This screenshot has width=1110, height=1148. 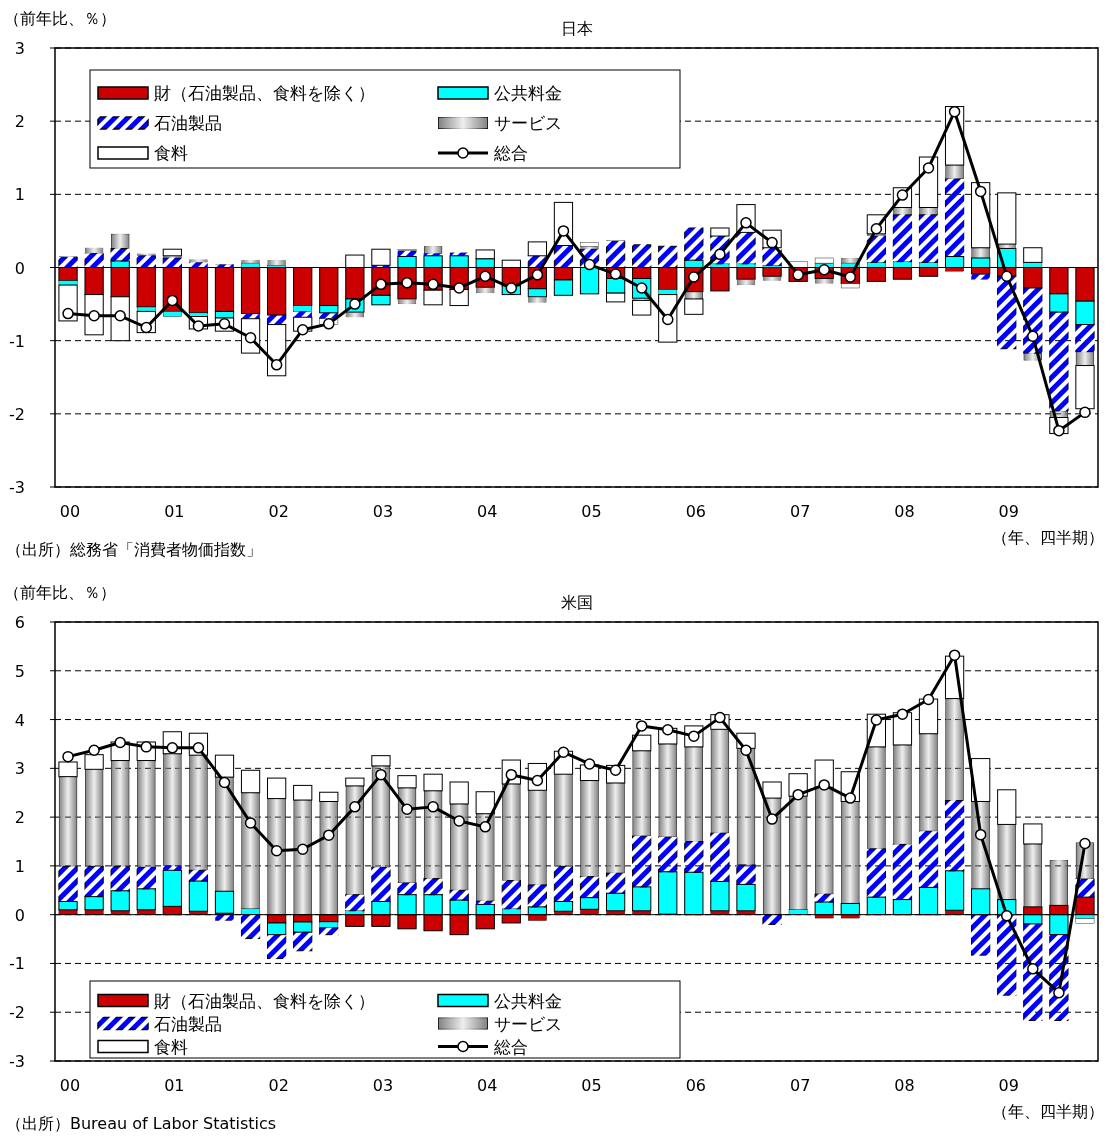 What do you see at coordinates (19, 622) in the screenshot?
I see `y-tick-label: 6` at bounding box center [19, 622].